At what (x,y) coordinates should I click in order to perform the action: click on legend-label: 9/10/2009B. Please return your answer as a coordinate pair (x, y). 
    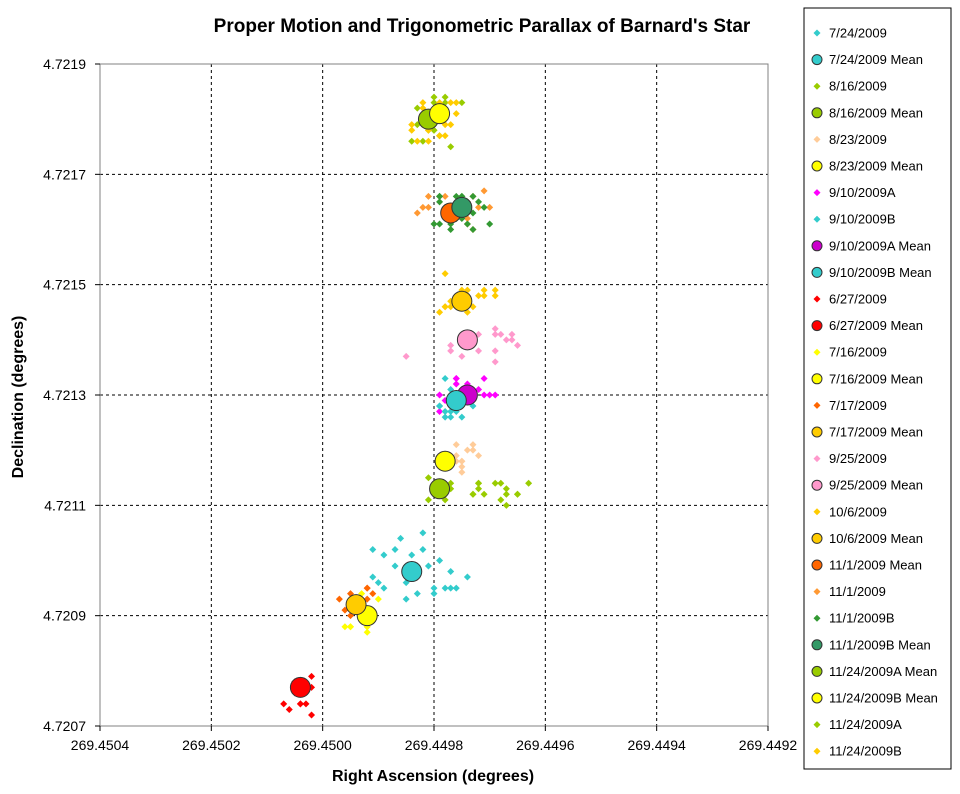
    Looking at the image, I should click on (862, 219).